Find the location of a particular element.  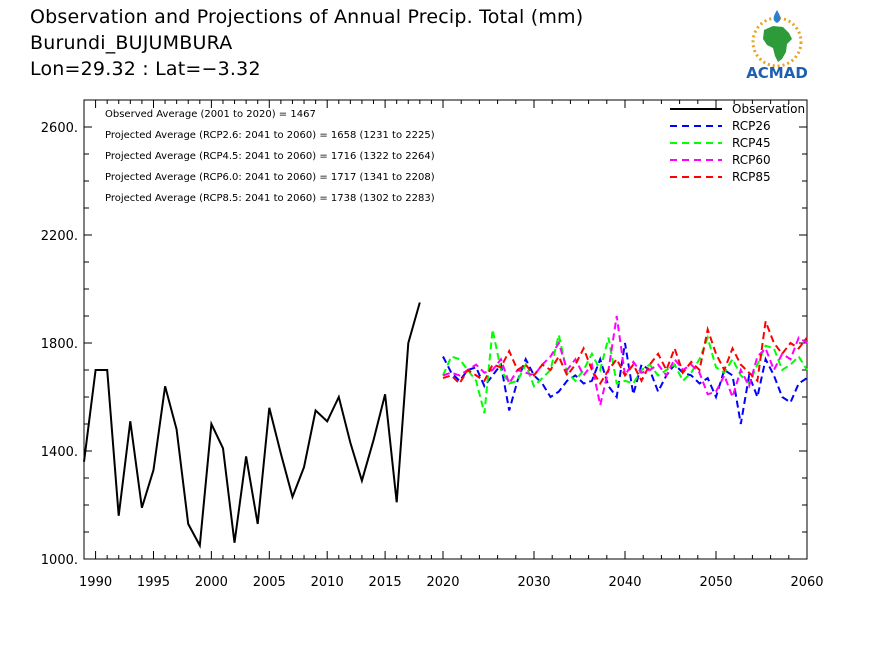

x-tick-label: 2020 is located at coordinates (442, 582).